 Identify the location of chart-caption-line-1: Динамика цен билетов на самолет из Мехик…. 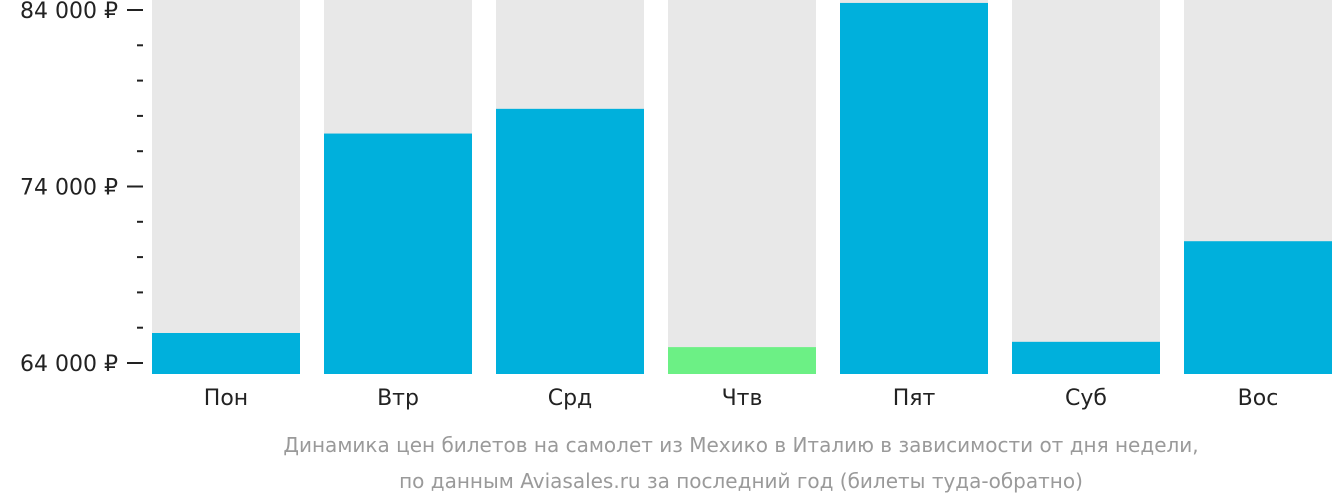
(740, 445).